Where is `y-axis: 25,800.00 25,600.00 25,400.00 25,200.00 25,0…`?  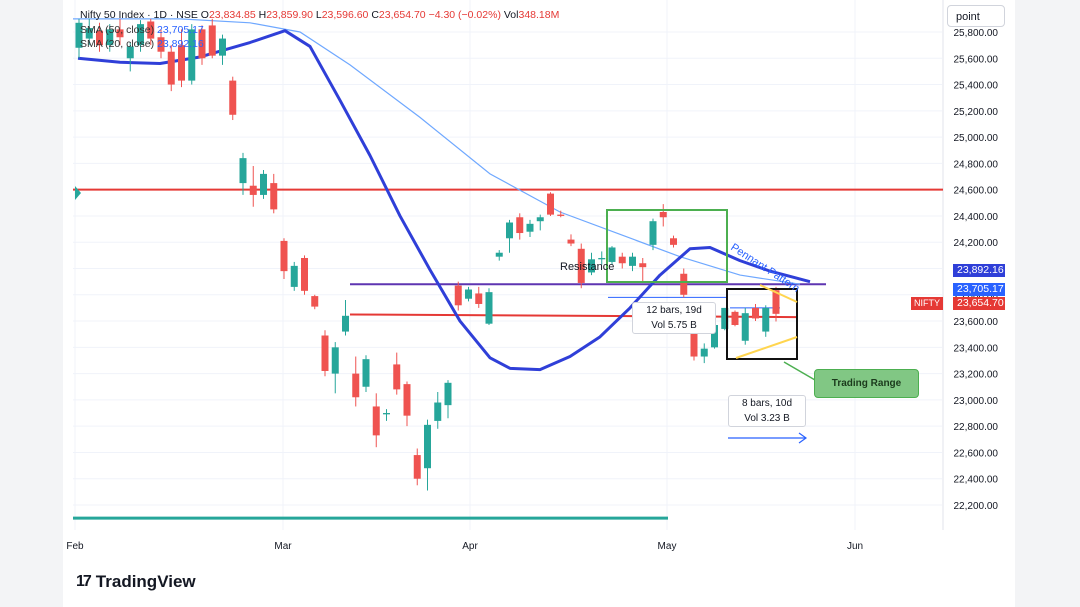 y-axis: 25,800.00 25,600.00 25,400.00 25,200.00 25,0… is located at coordinates (976, 270).